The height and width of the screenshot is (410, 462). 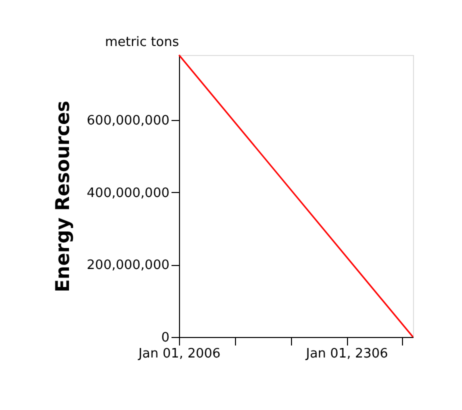 What do you see at coordinates (128, 193) in the screenshot?
I see `y-tick-label: 400,000,000` at bounding box center [128, 193].